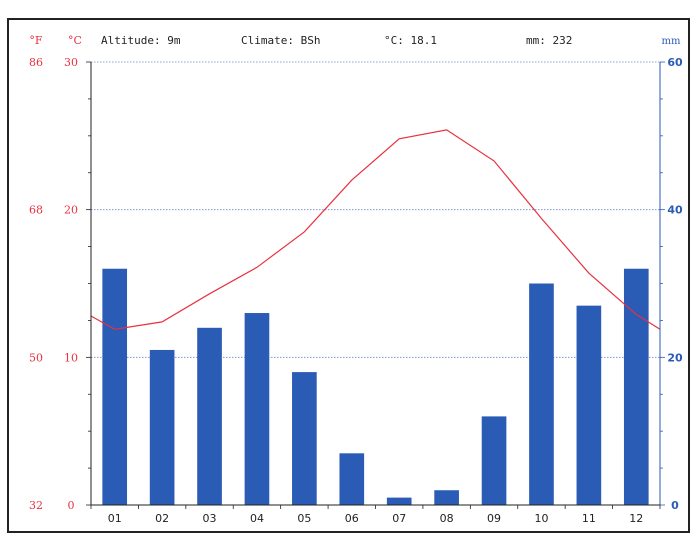 The image size is (700, 537). Describe the element at coordinates (71, 62) in the screenshot. I see `celsius-tick-label: 30` at that location.